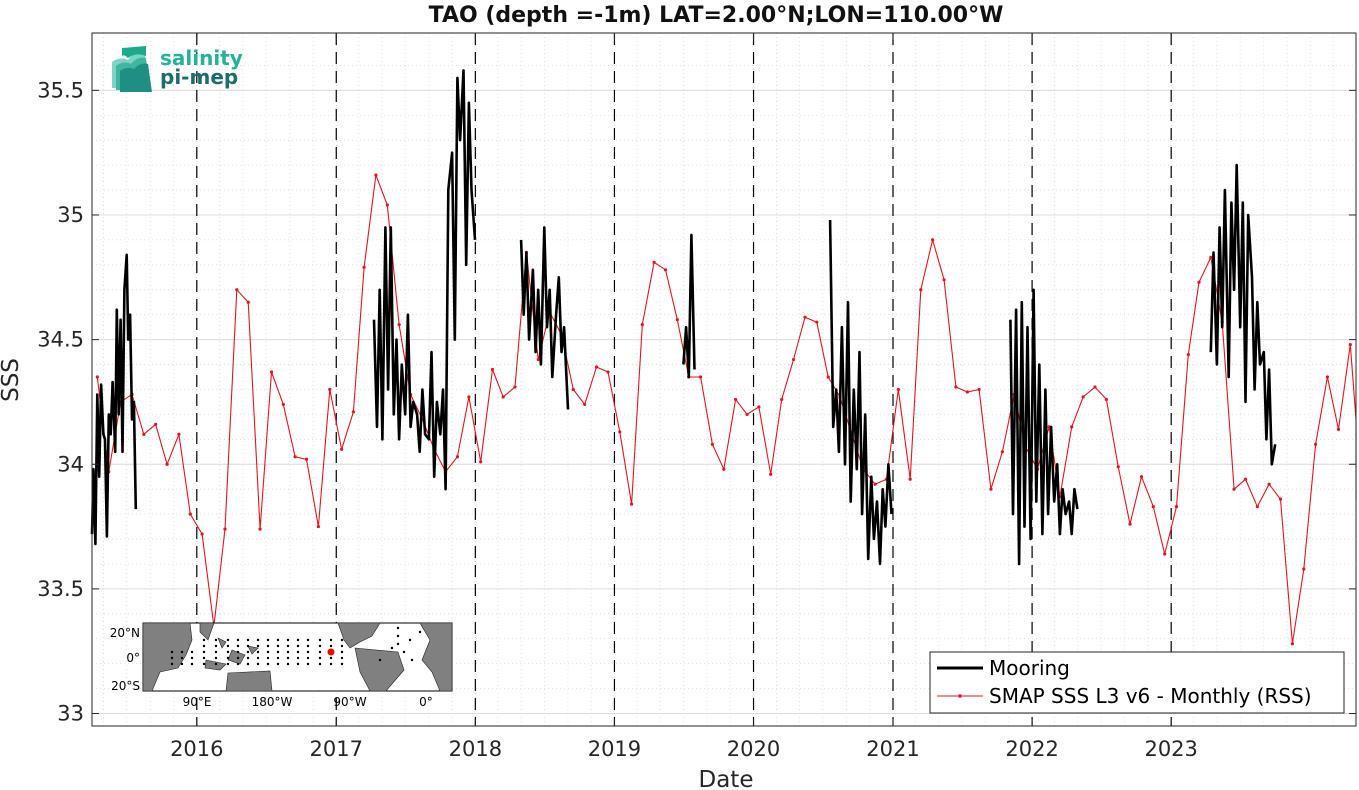  I want to click on salinity-pimep-logo: salinity pi-mep, so click(177, 69).